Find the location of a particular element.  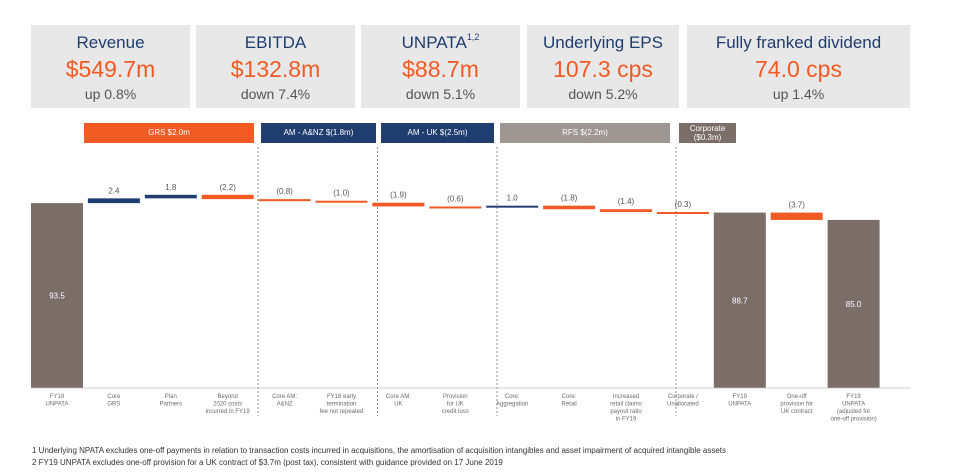

bar-value-label: (3.7) is located at coordinates (796, 205).